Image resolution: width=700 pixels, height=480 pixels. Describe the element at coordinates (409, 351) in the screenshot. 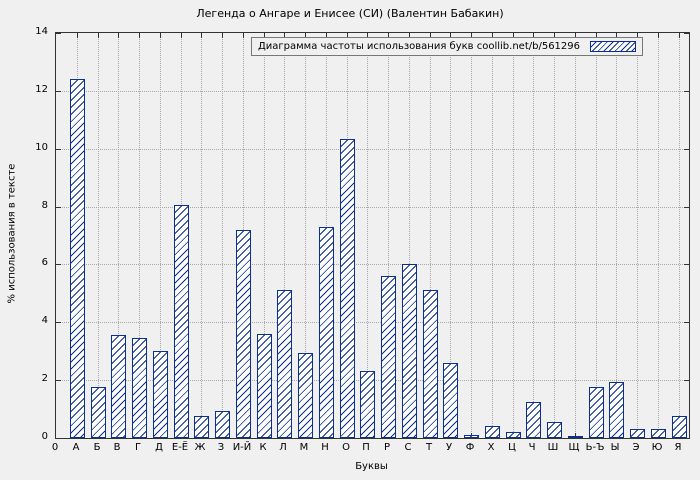

I see `bar-С` at that location.